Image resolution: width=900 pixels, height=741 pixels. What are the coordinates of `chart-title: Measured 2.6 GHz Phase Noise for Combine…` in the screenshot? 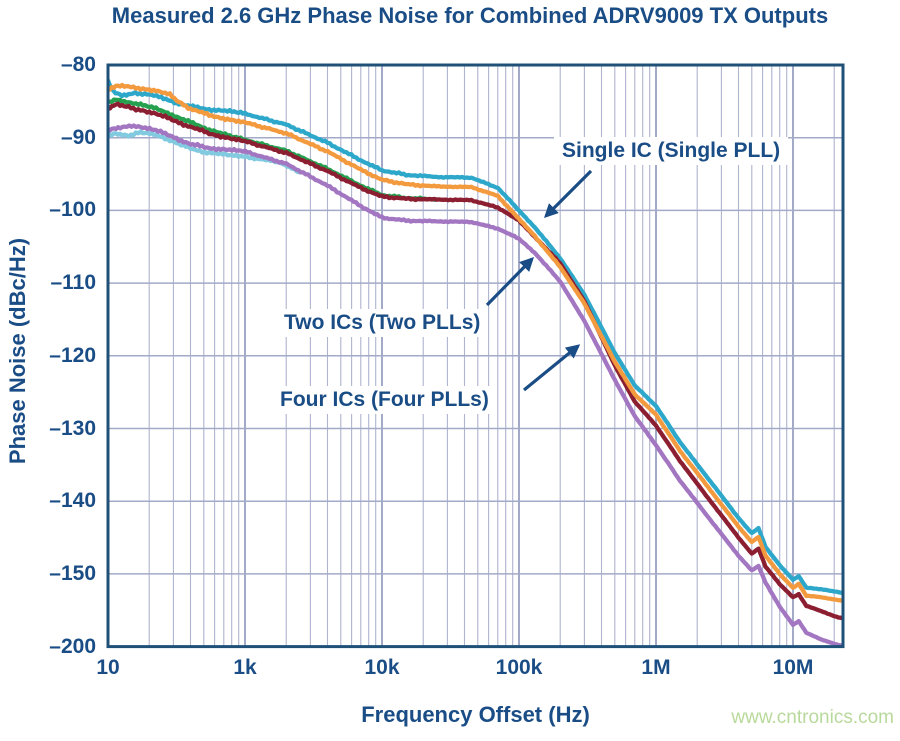 It's located at (470, 15).